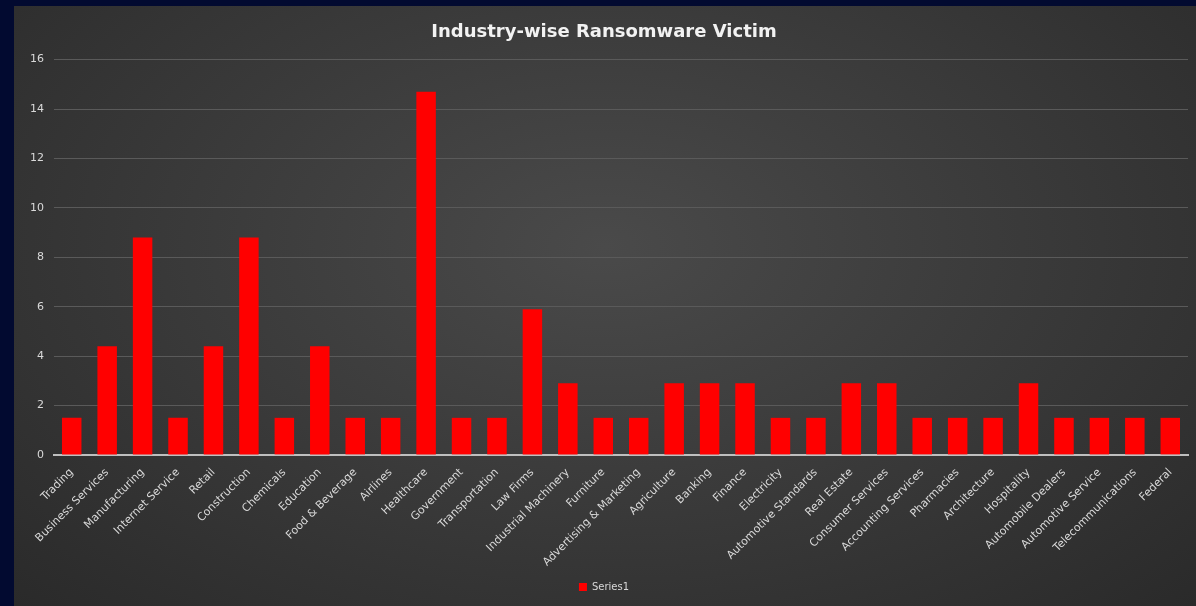  Describe the element at coordinates (40, 257) in the screenshot. I see `y-tick-label: 8` at that location.